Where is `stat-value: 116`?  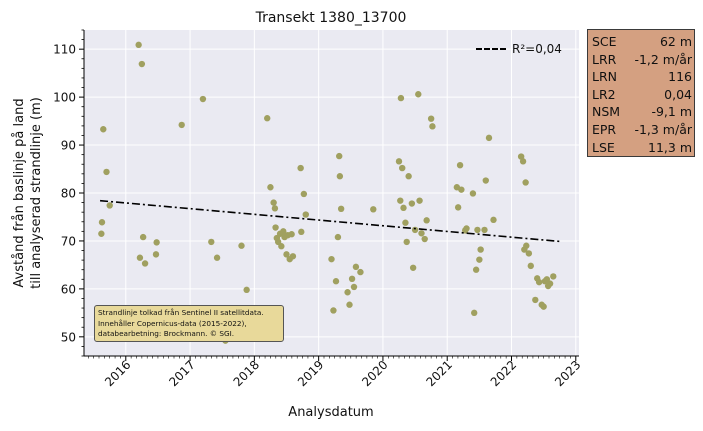
stat-value: 116 is located at coordinates (680, 77).